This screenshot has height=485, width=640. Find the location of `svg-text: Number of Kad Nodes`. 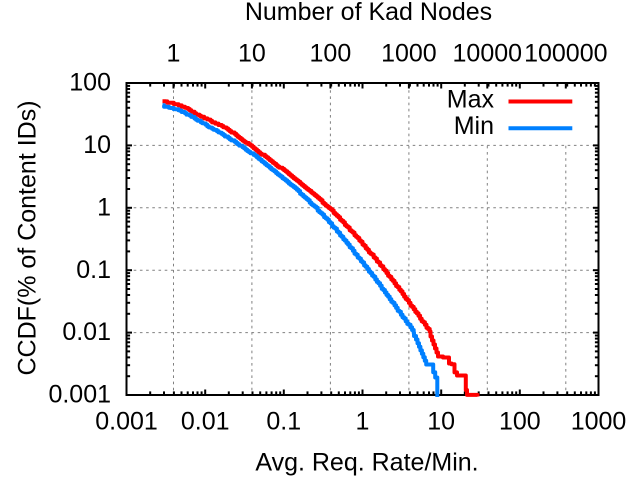

svg-text: Number of Kad Nodes is located at coordinates (368, 13).